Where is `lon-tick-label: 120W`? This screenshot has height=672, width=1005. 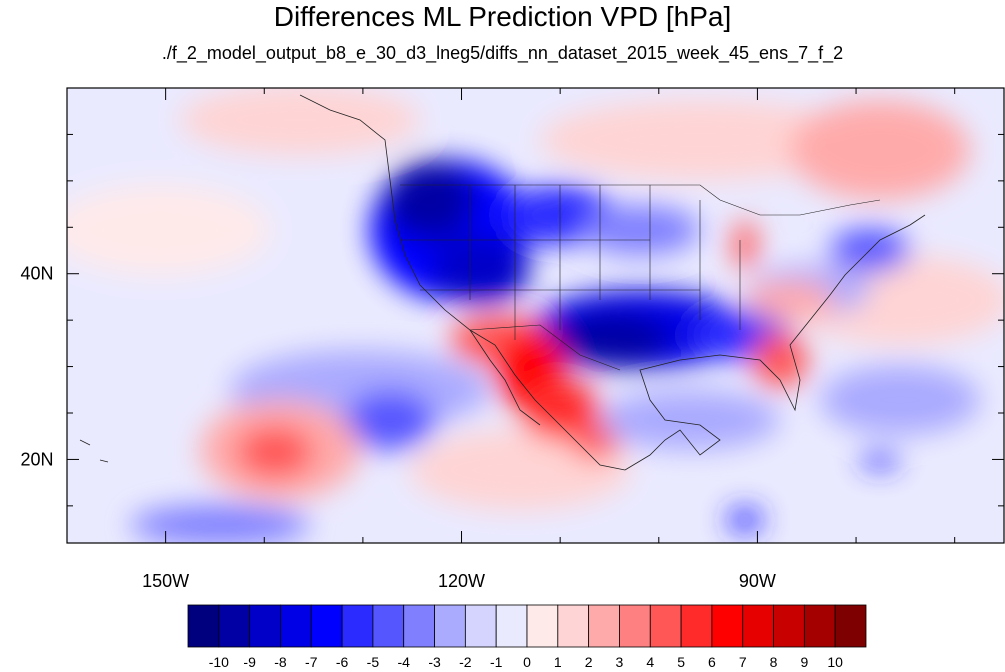 lon-tick-label: 120W is located at coordinates (461, 581).